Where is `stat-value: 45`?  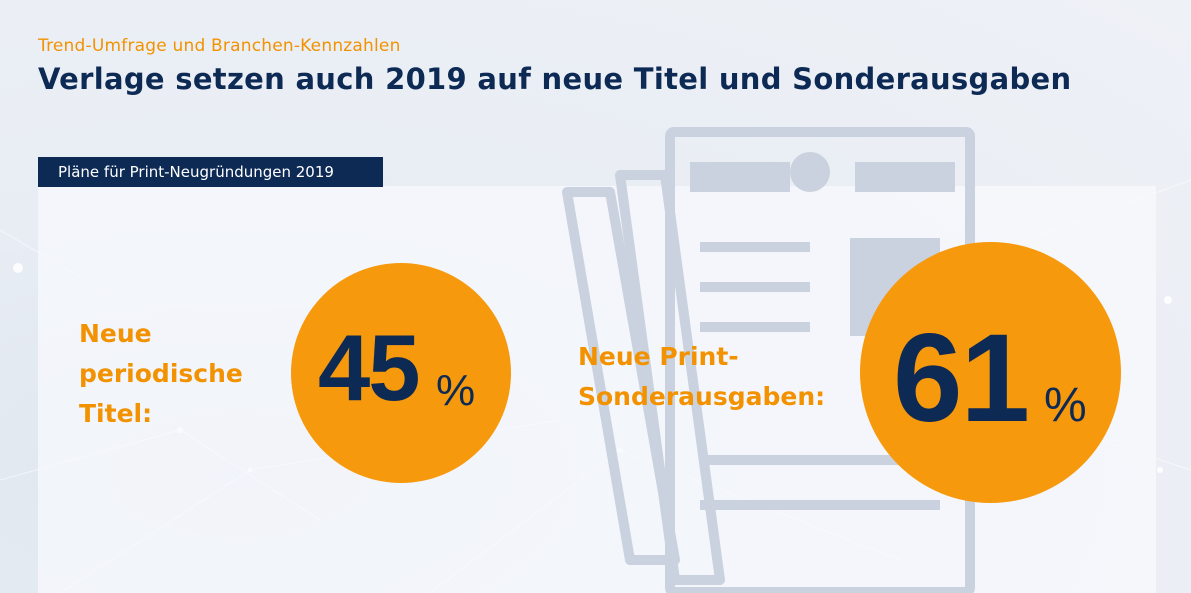 stat-value: 45 is located at coordinates (369, 367).